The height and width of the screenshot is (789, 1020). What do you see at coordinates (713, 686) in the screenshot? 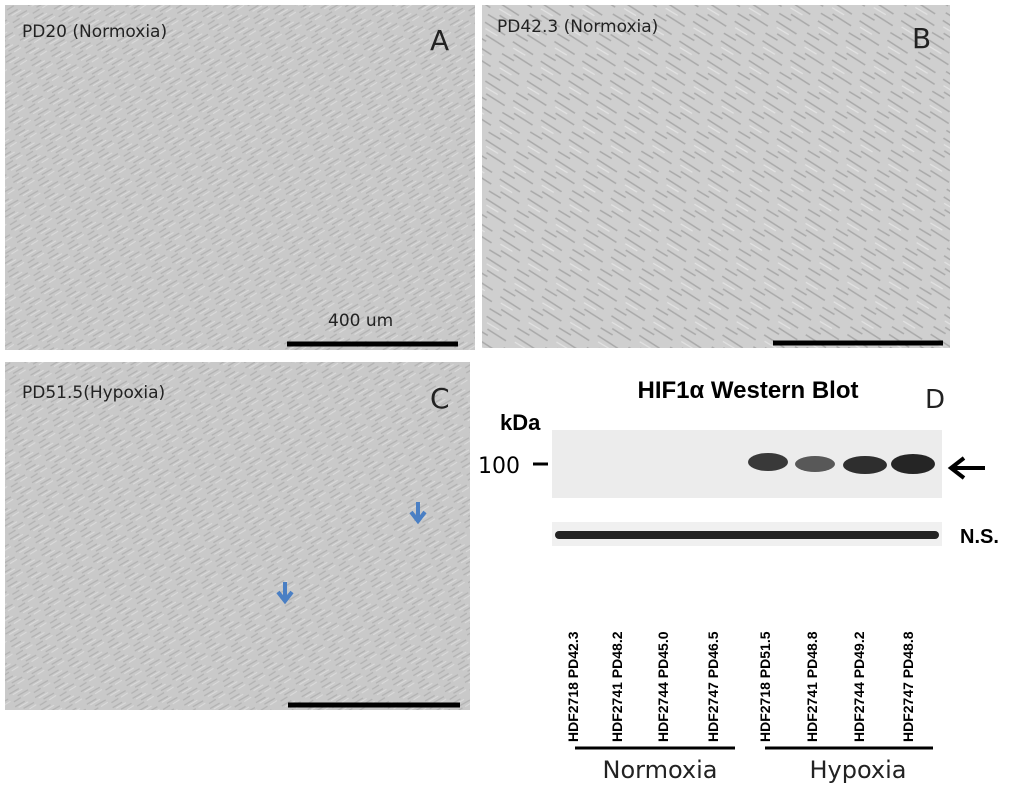
I see `lane-label: HDF2747 PD46.5` at bounding box center [713, 686].